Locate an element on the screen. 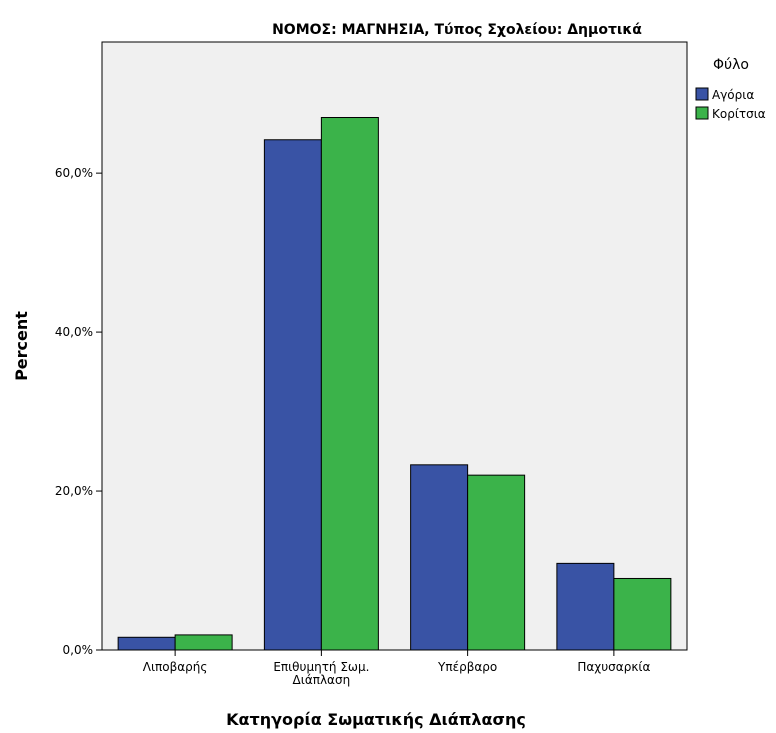 The image size is (776, 733). y-axis-title: Percent is located at coordinates (21, 346).